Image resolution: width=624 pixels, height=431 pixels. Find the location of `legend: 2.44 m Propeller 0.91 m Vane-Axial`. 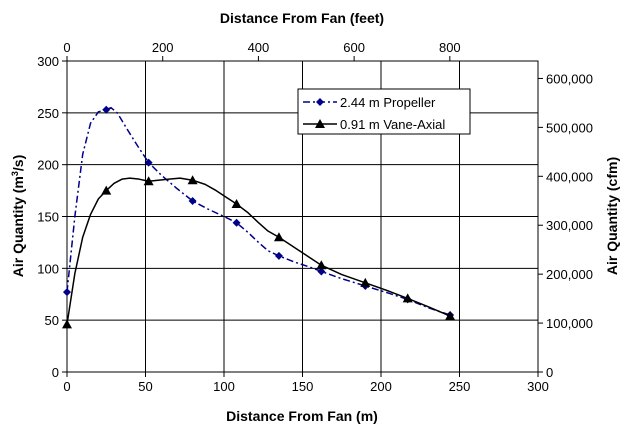

legend: 2.44 m Propeller 0.91 m Vane-Axial is located at coordinates (384, 111).